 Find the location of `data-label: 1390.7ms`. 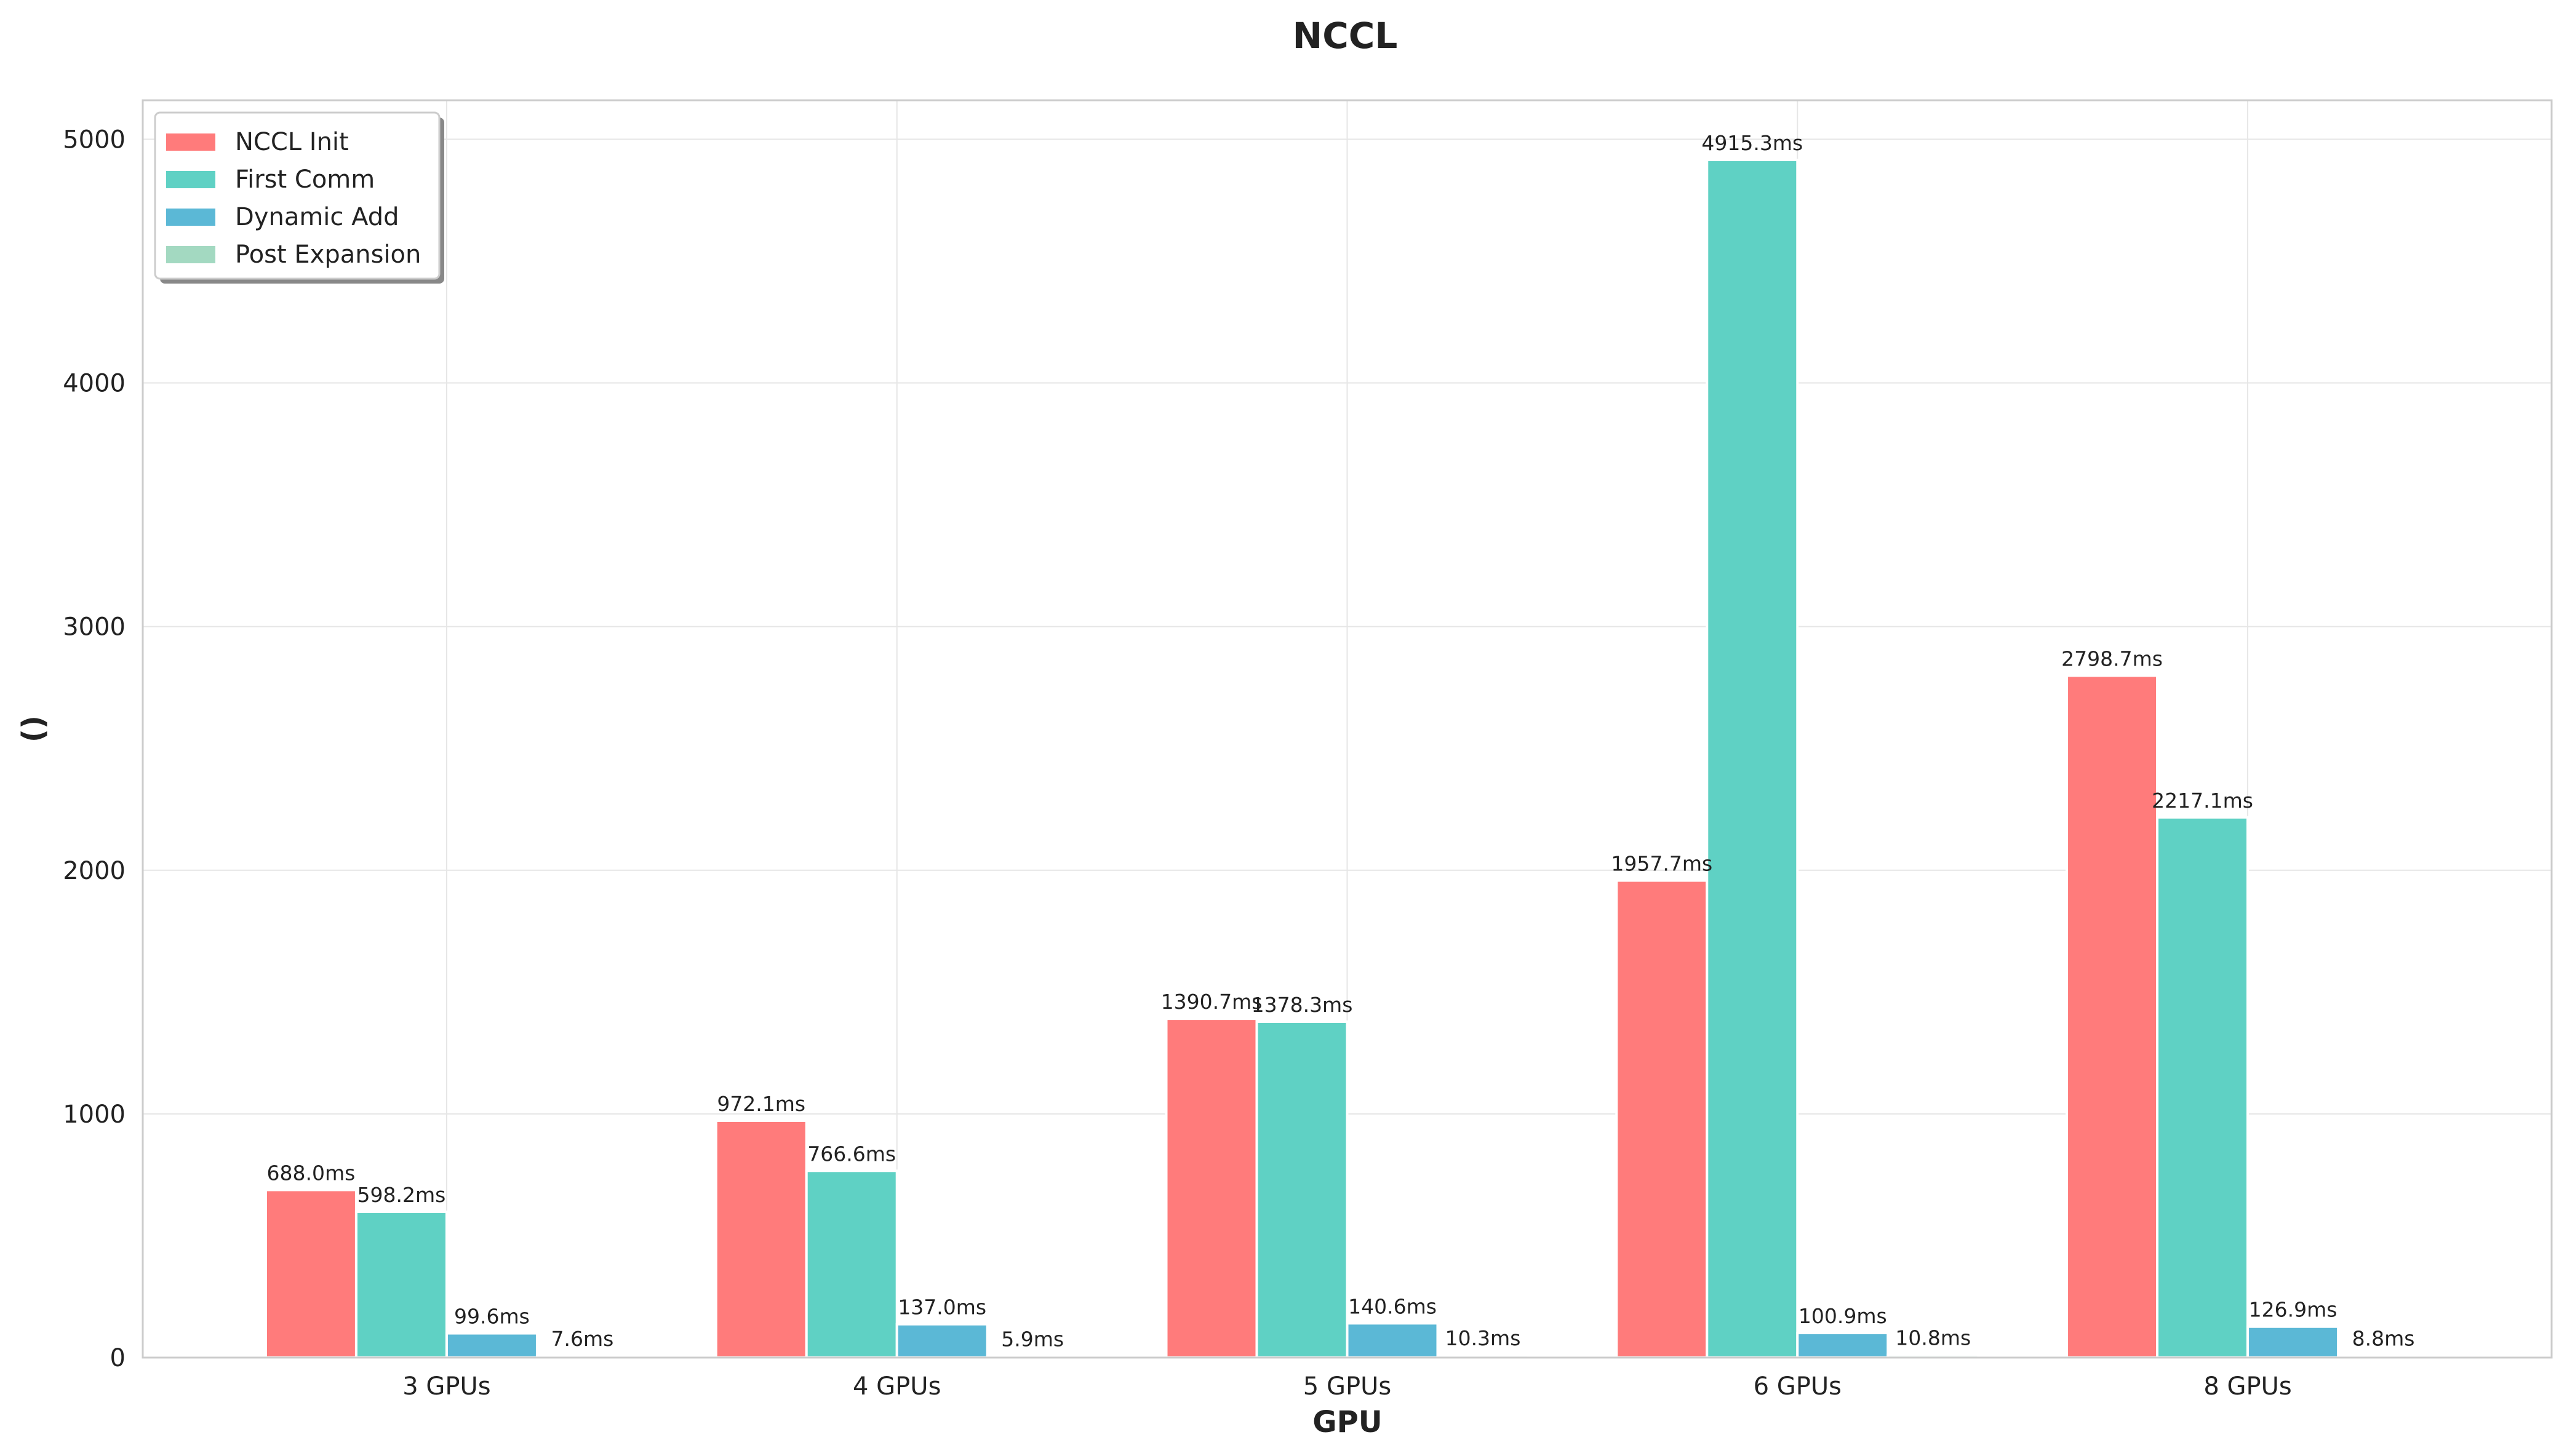

data-label: 1390.7ms is located at coordinates (1212, 1002).